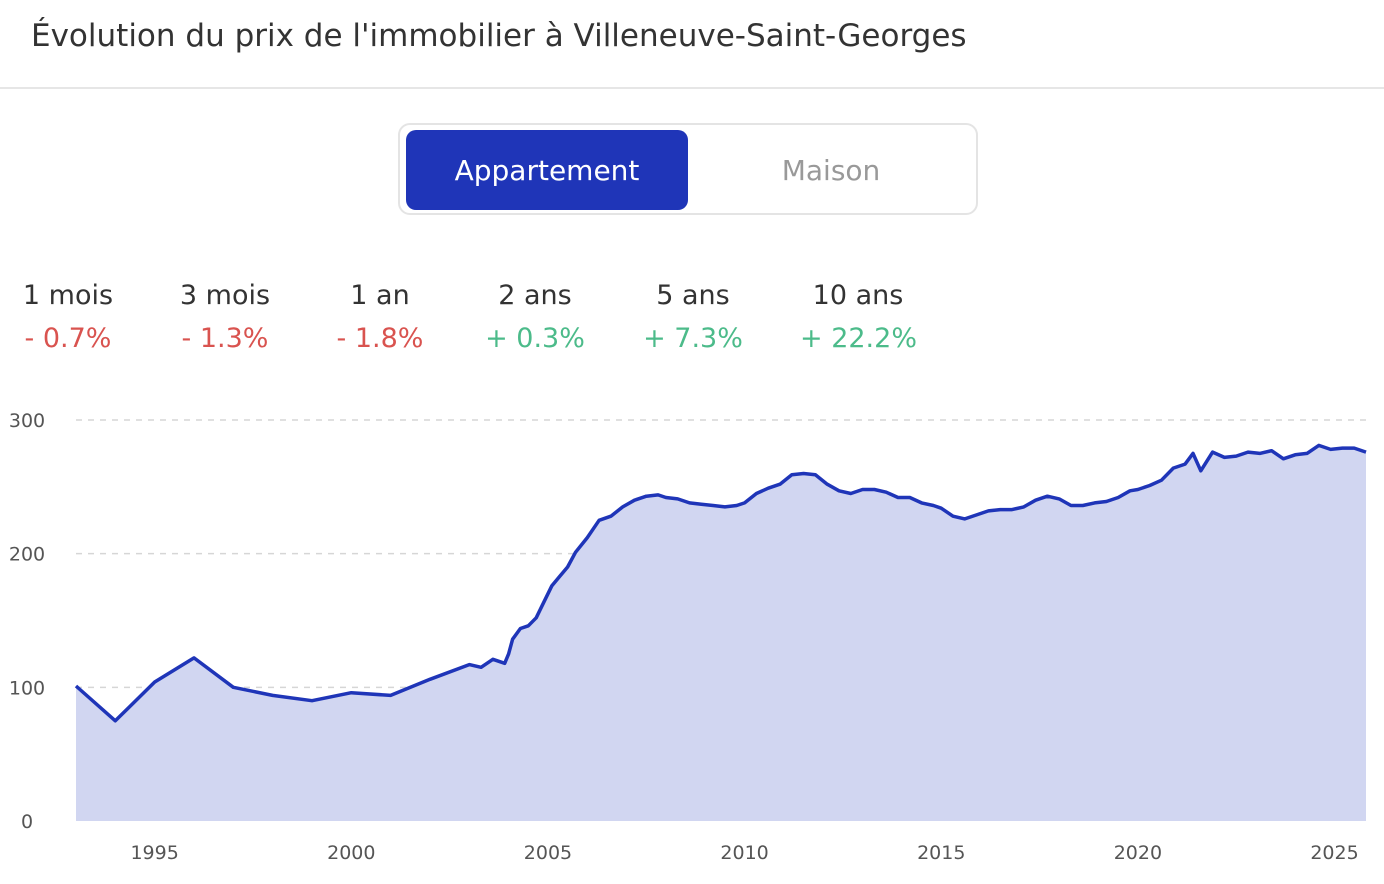 The image size is (1384, 884). I want to click on stat-period-label: 2 ans, so click(535, 295).